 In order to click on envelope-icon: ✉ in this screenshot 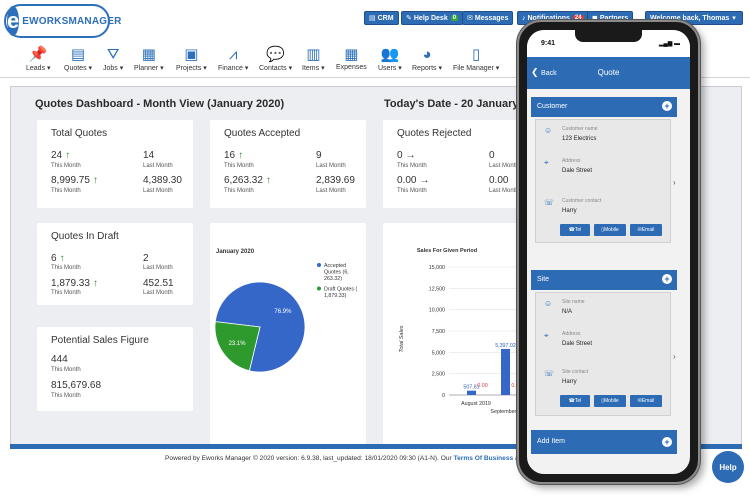, I will do `click(470, 18)`.